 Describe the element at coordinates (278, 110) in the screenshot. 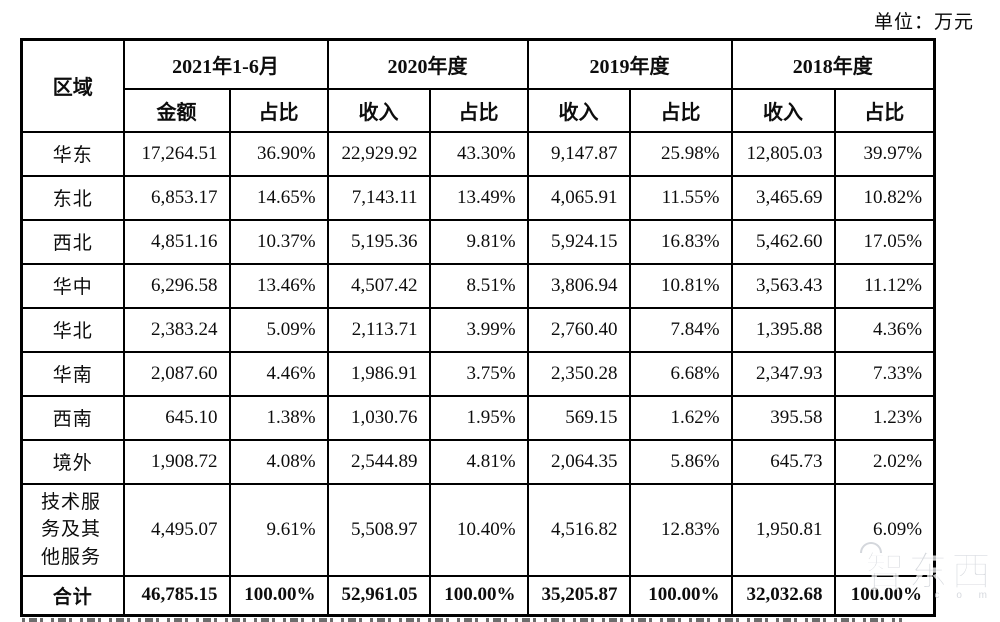

I see `subheader-2021-share: 占比` at that location.